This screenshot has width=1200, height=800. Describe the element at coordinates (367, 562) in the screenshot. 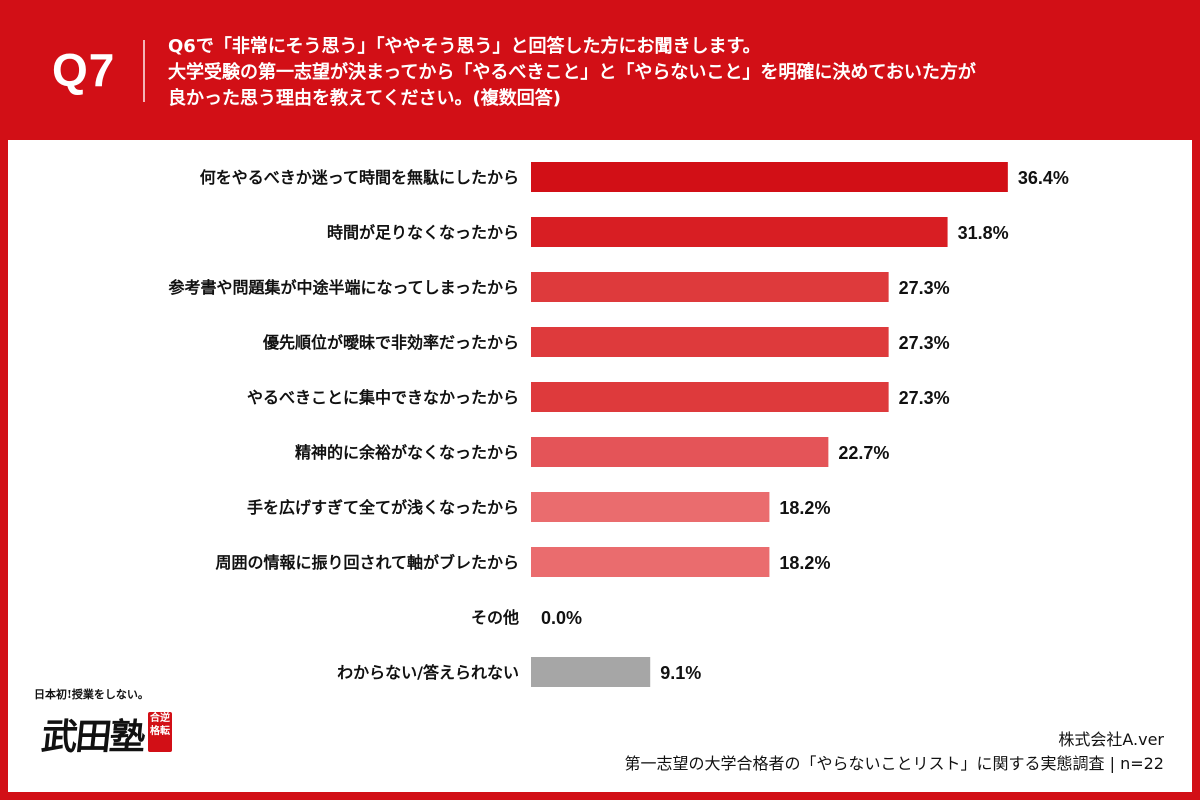

I see `category-label: 周囲の情報に振り回されて軸がブレたから` at that location.